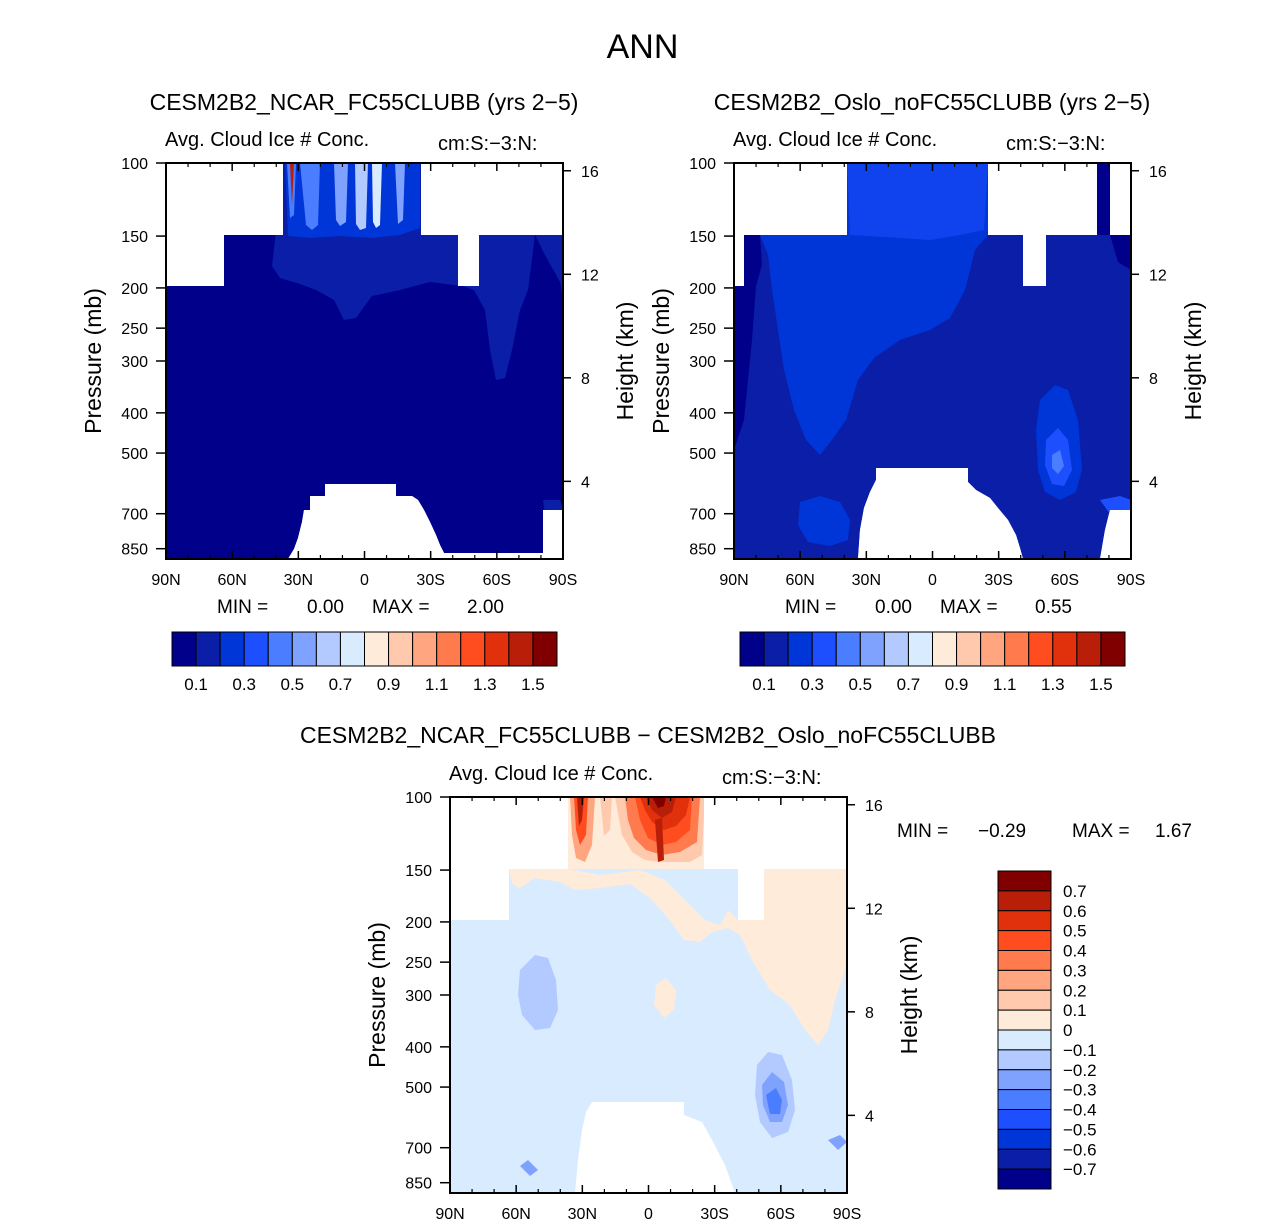 This screenshot has height=1232, width=1285. What do you see at coordinates (1080, 1070) in the screenshot?
I see `colorbar-label: −0.2` at bounding box center [1080, 1070].